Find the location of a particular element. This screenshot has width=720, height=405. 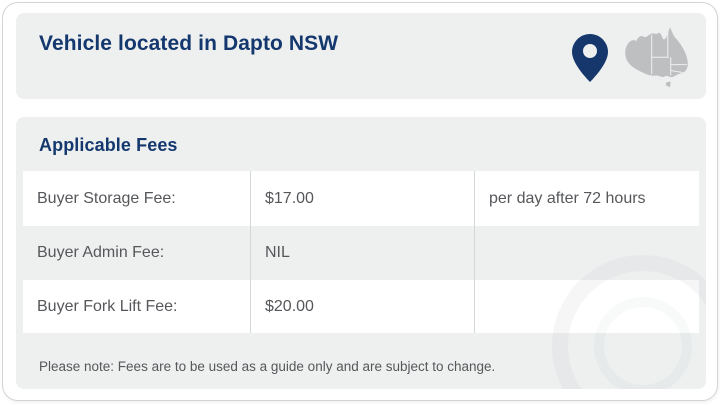

fee-amount: NIL is located at coordinates (362, 253).